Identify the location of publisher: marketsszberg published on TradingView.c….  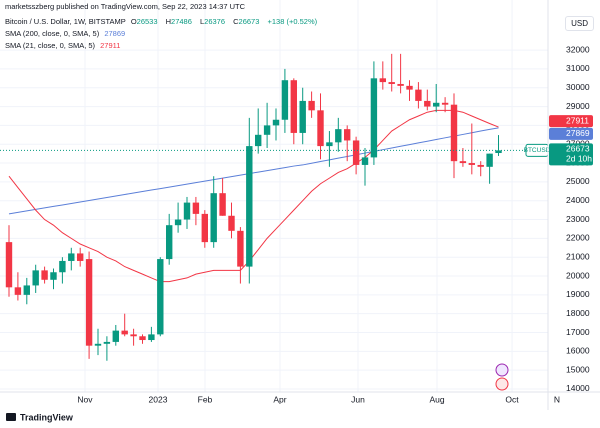
(125, 6).